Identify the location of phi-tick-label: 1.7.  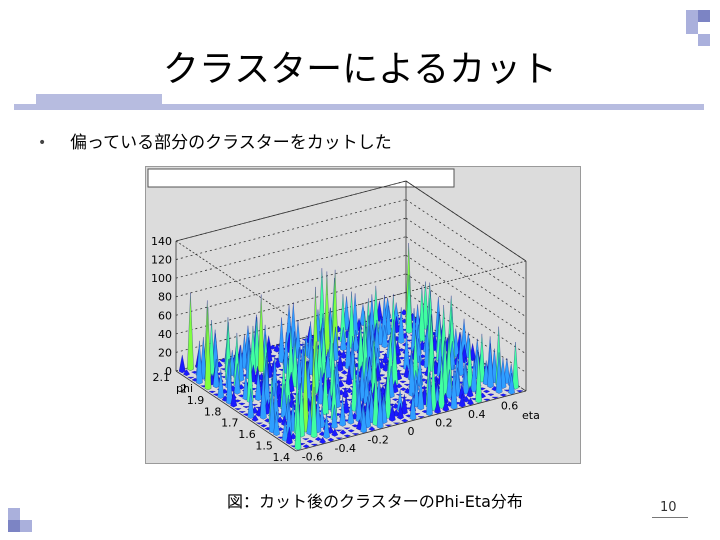
(230, 423).